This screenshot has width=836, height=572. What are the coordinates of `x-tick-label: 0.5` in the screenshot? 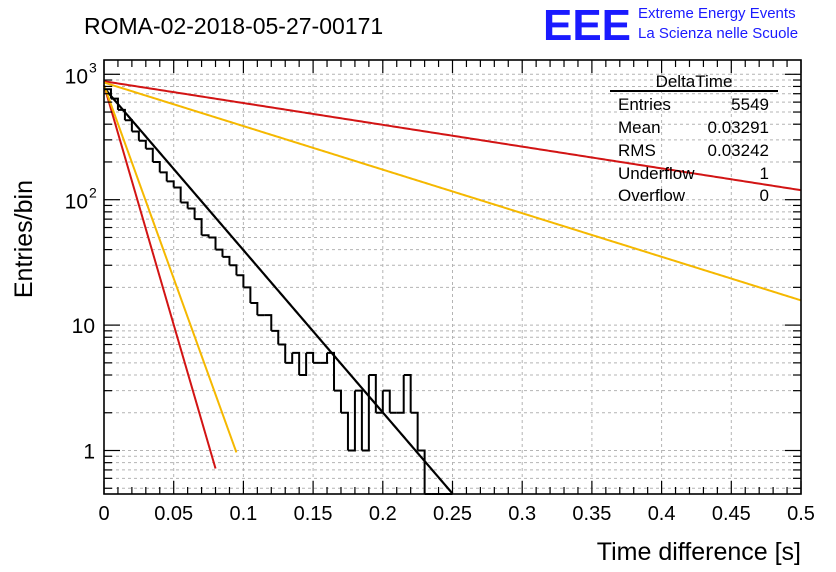 It's located at (801, 514).